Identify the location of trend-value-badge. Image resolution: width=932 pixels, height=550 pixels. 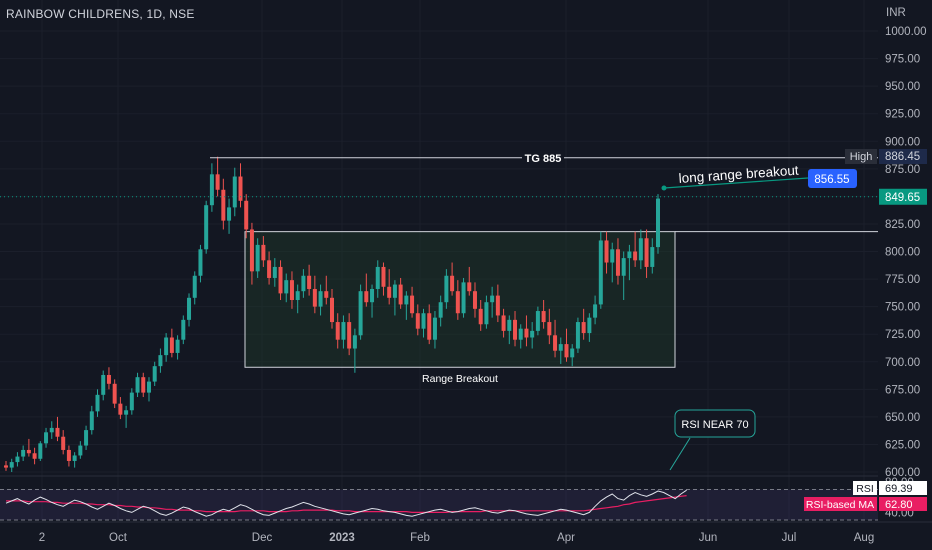
(832, 178).